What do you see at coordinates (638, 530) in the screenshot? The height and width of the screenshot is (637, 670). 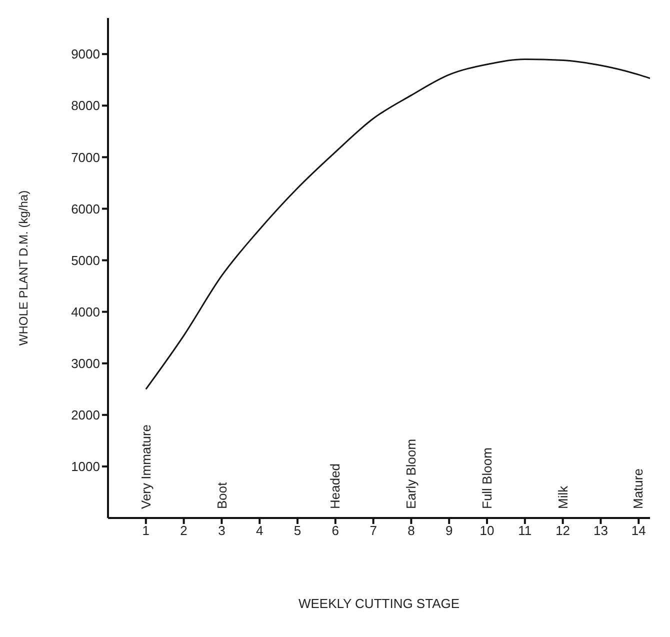 I see `x-tick-label: 14` at bounding box center [638, 530].